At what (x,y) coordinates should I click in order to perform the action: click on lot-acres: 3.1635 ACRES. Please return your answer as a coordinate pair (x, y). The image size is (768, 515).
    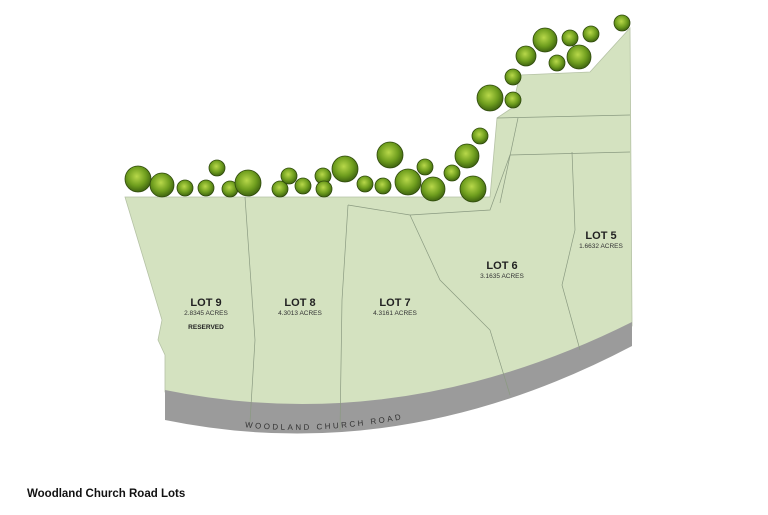
    Looking at the image, I should click on (502, 276).